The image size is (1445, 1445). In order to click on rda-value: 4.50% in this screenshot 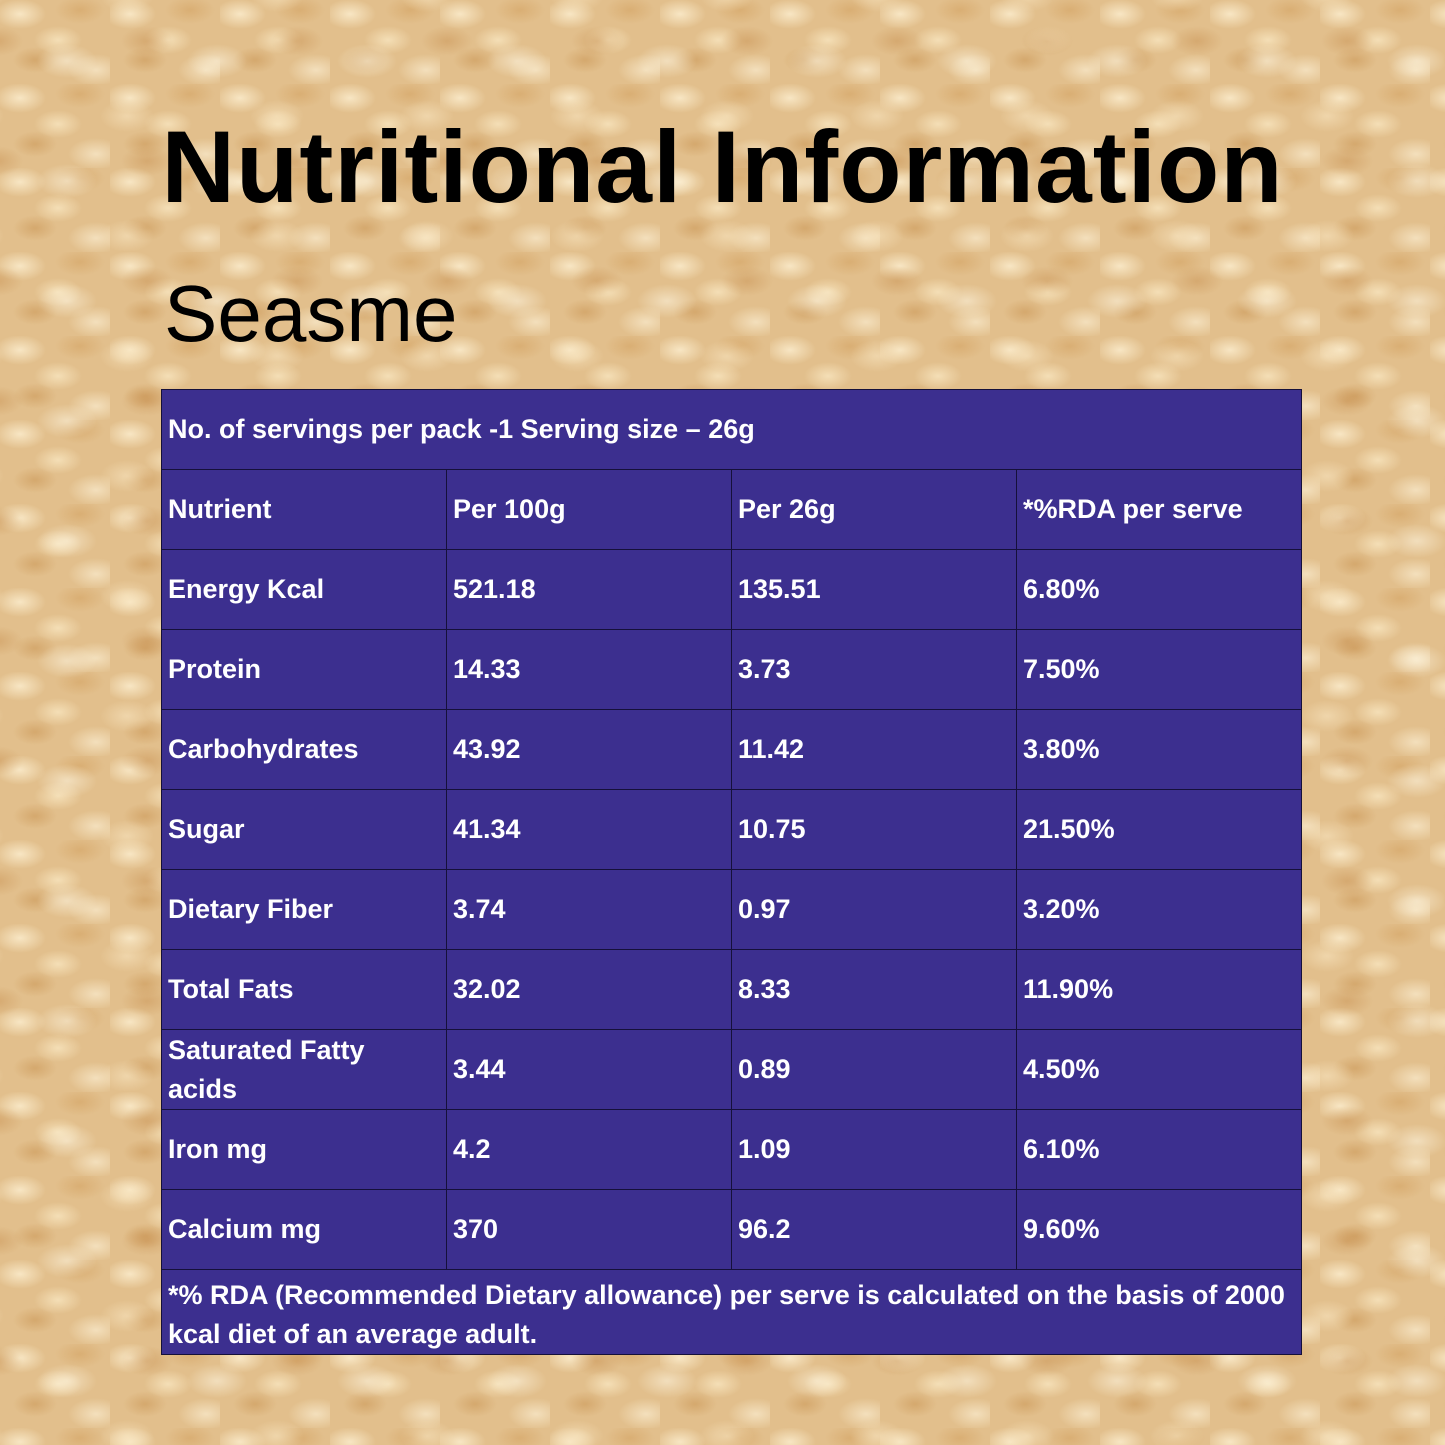, I will do `click(1159, 1069)`.